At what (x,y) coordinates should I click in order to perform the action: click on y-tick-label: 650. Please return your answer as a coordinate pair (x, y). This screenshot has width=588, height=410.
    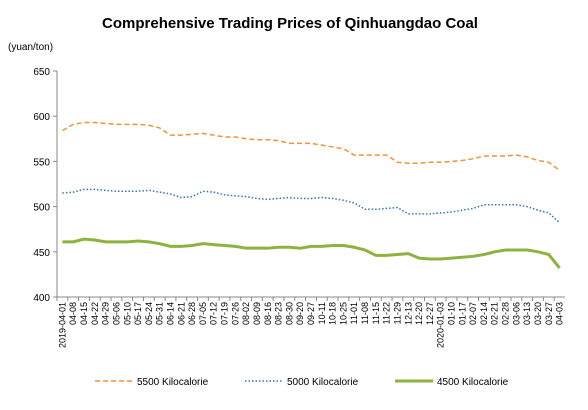
    Looking at the image, I should click on (41, 72).